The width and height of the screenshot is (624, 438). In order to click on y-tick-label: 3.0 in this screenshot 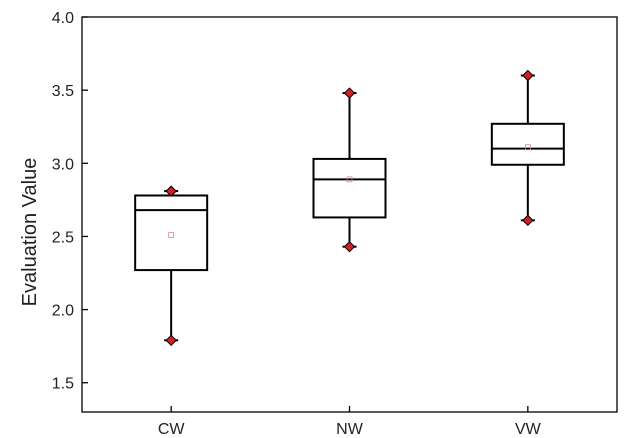, I will do `click(63, 164)`.